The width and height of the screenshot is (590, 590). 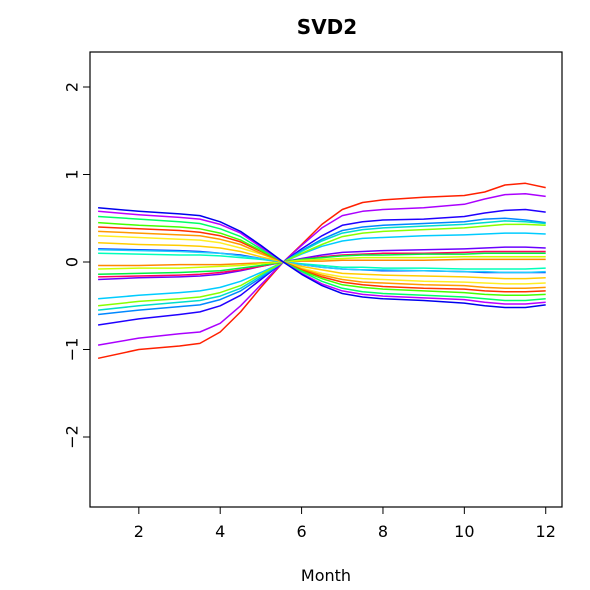 What do you see at coordinates (72, 87) in the screenshot?
I see `y-tick-label: 2` at bounding box center [72, 87].